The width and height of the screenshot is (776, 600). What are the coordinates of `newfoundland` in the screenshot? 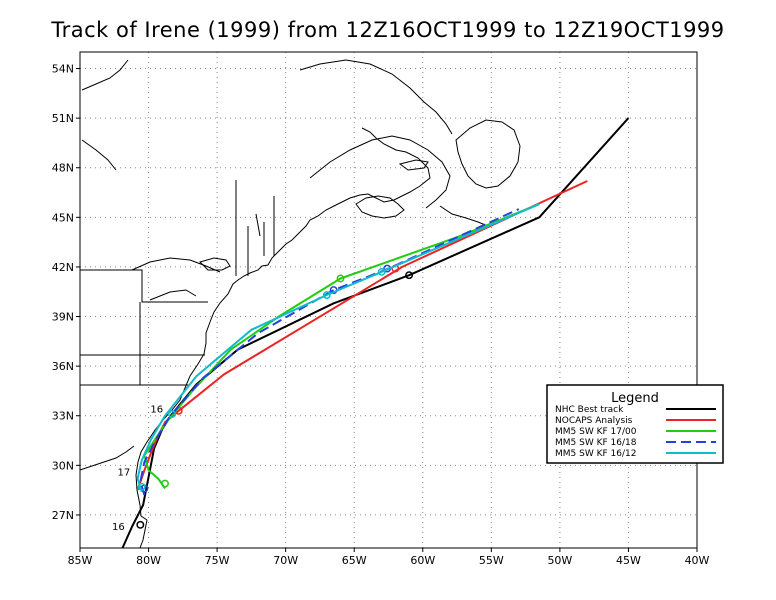 It's located at (488, 154).